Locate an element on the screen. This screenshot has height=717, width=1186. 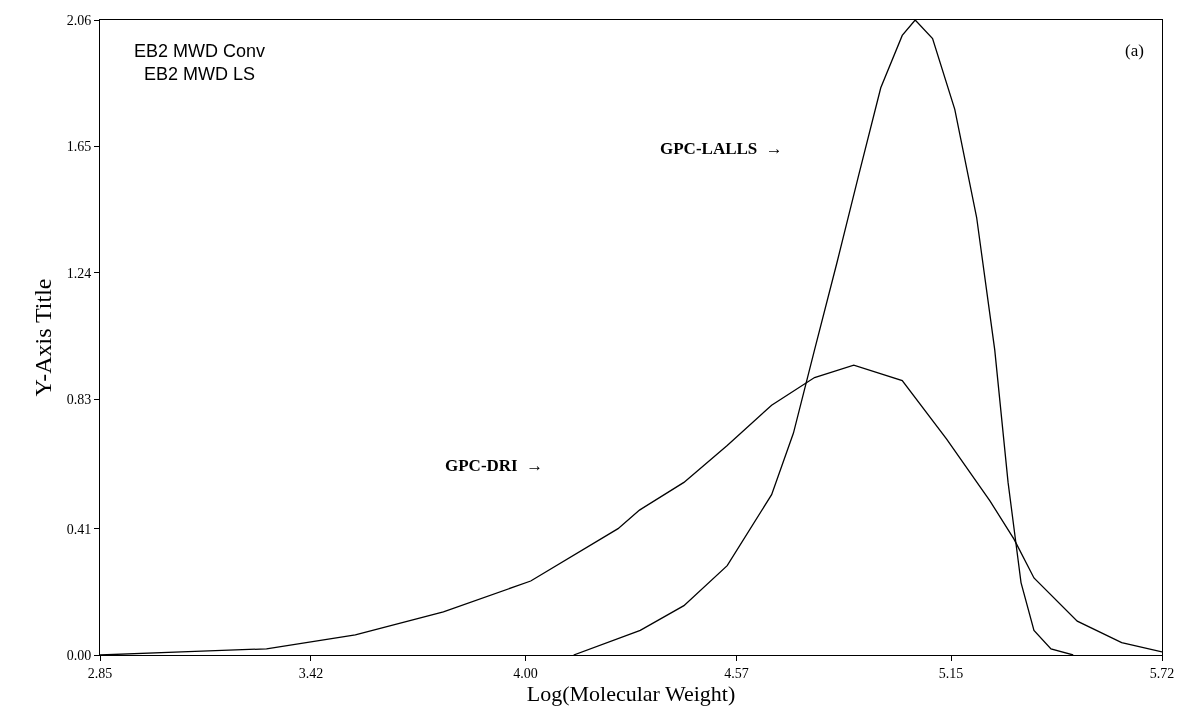
y-axis-title: Y-Axis Title is located at coordinates (42, 337).